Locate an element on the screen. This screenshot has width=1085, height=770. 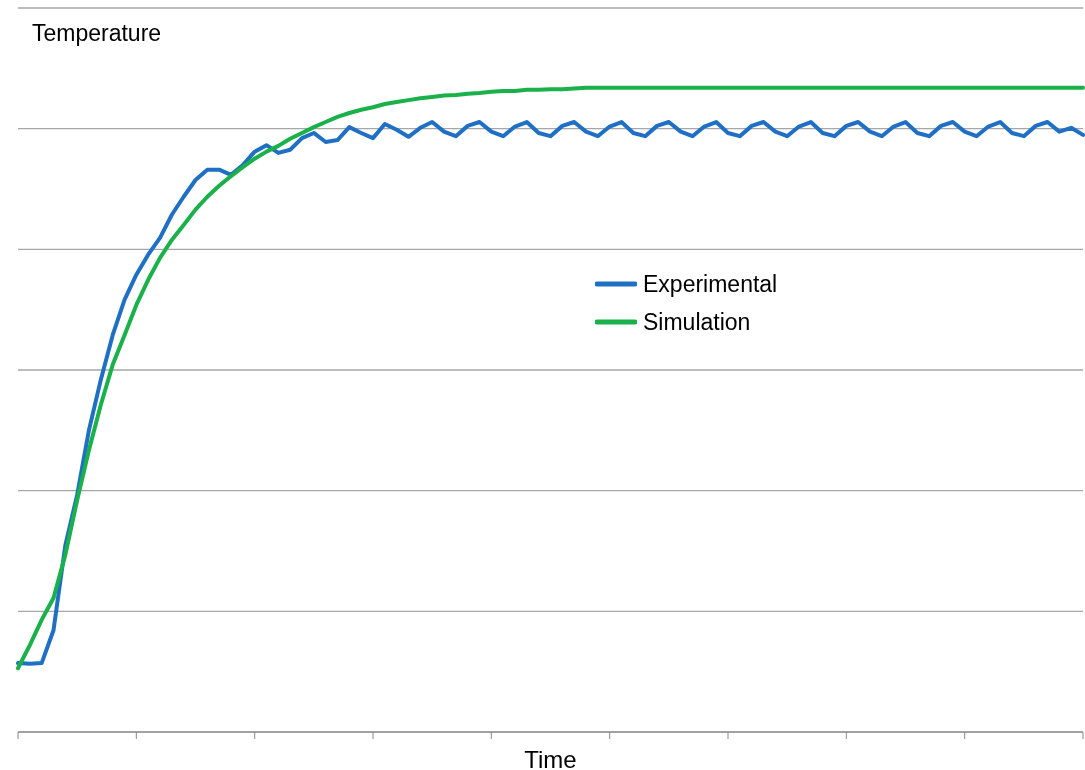
x-axis-title: Time is located at coordinates (550, 758).